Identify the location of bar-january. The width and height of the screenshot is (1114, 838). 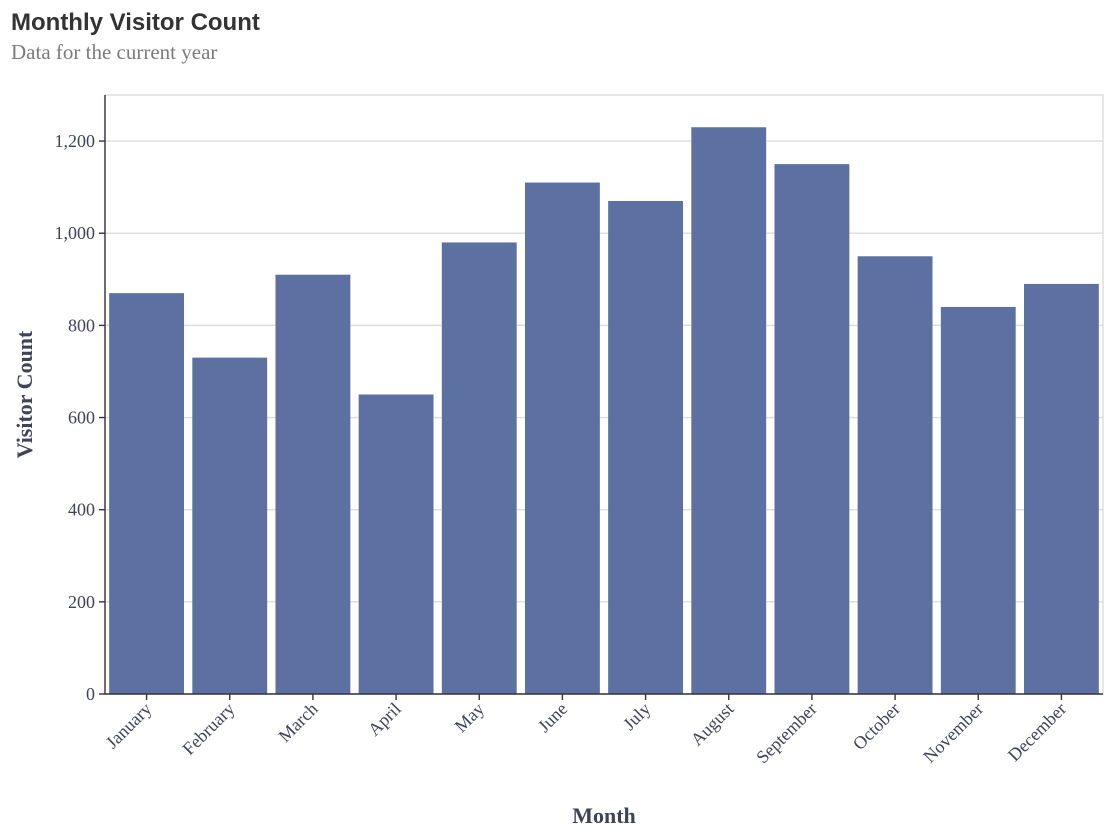
(147, 493).